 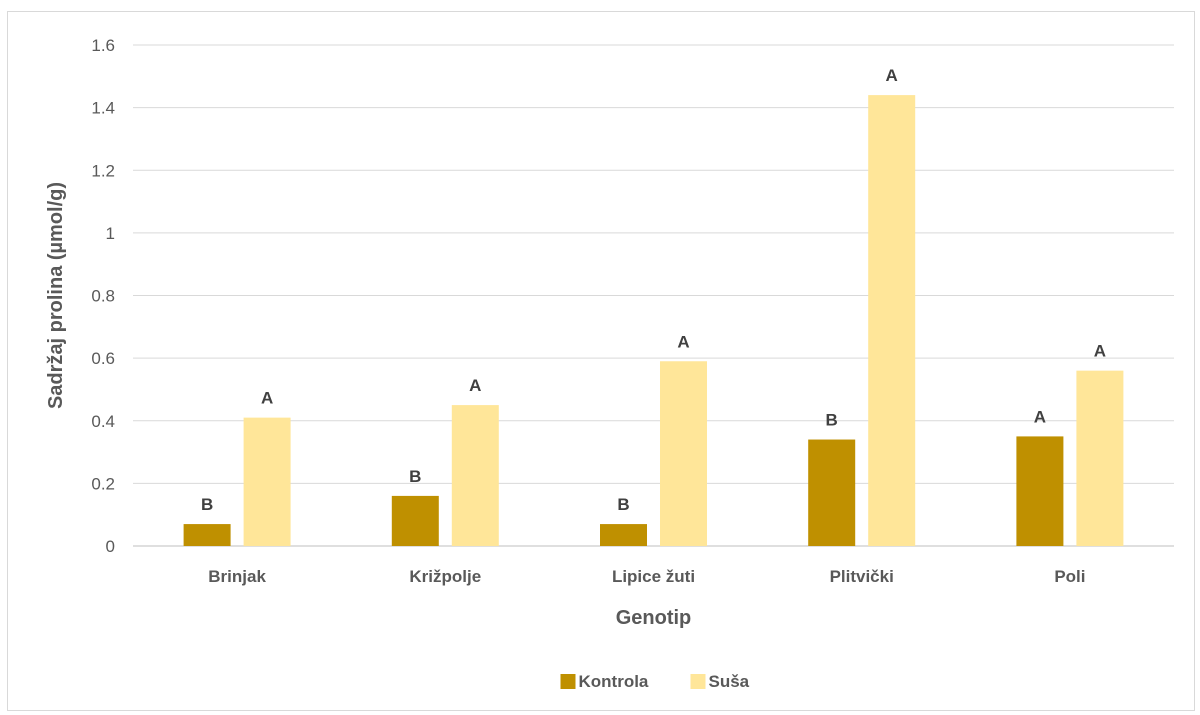 I want to click on y-tick-label: 0.2, so click(x=103, y=483).